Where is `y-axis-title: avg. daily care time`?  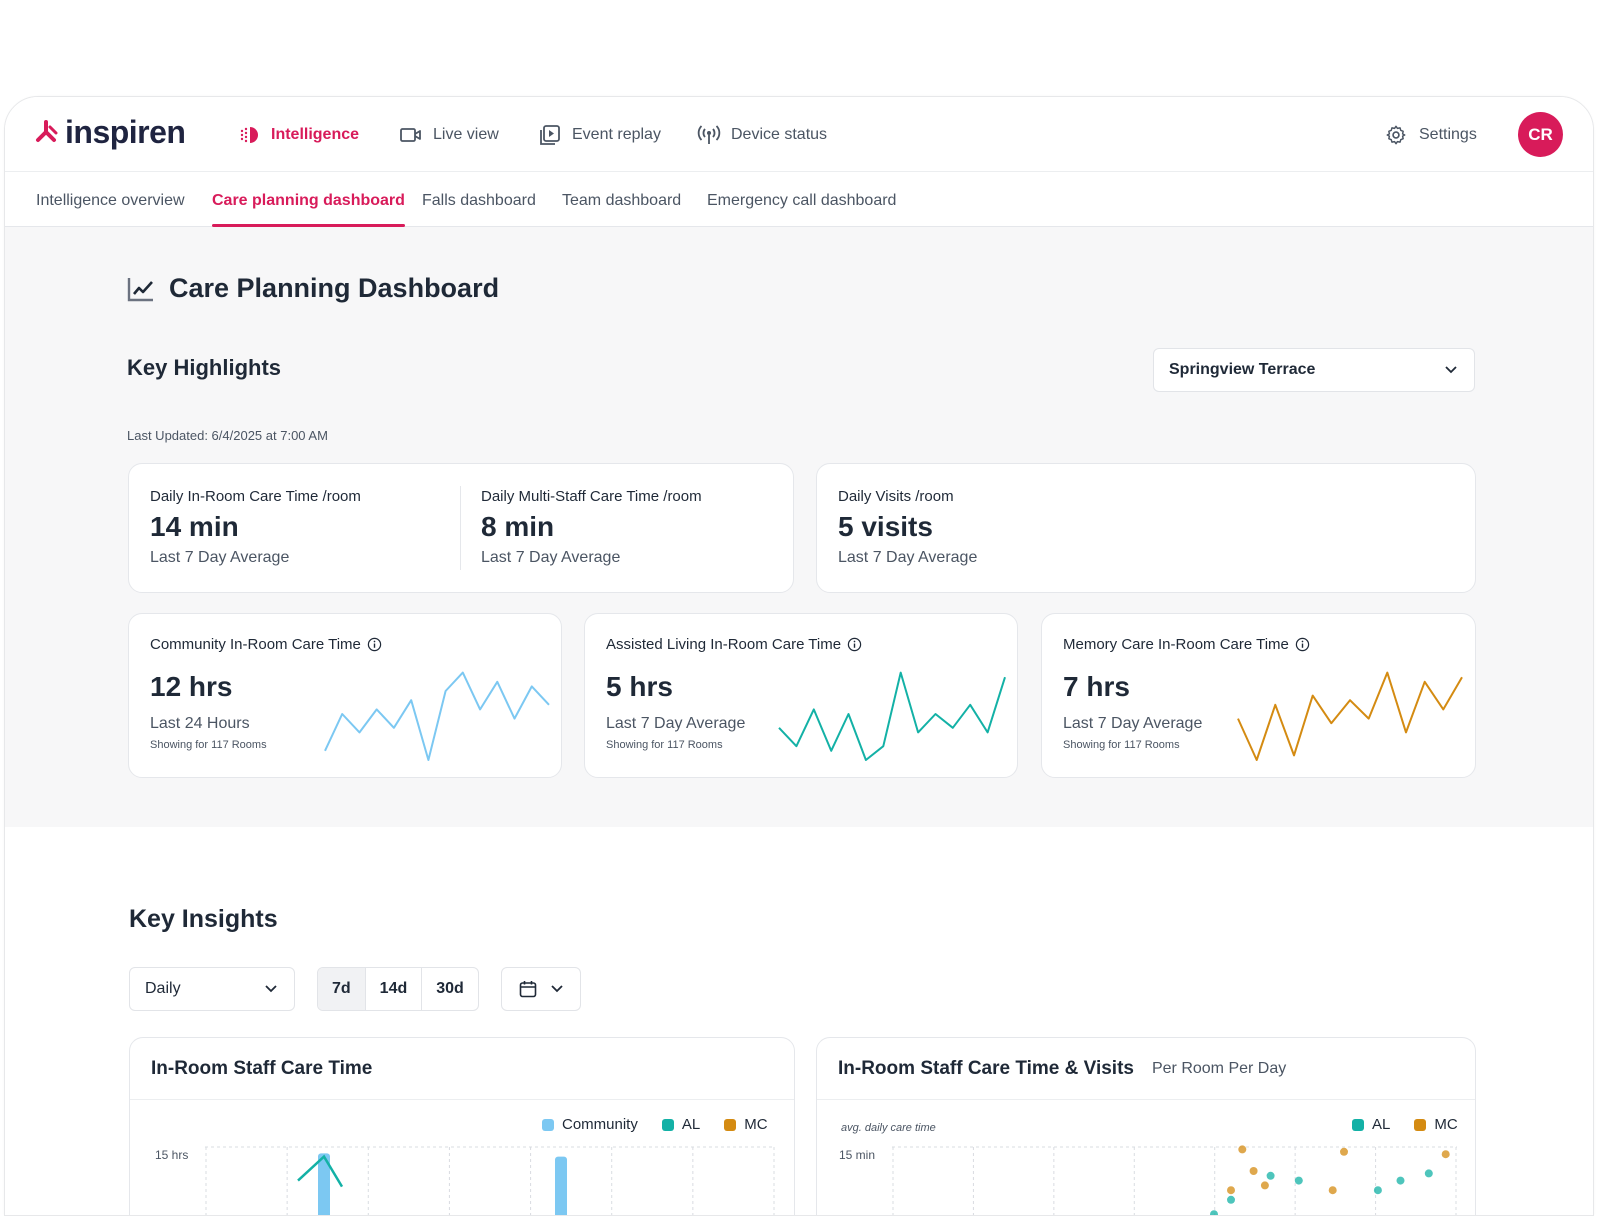
y-axis-title: avg. daily care time is located at coordinates (888, 1128).